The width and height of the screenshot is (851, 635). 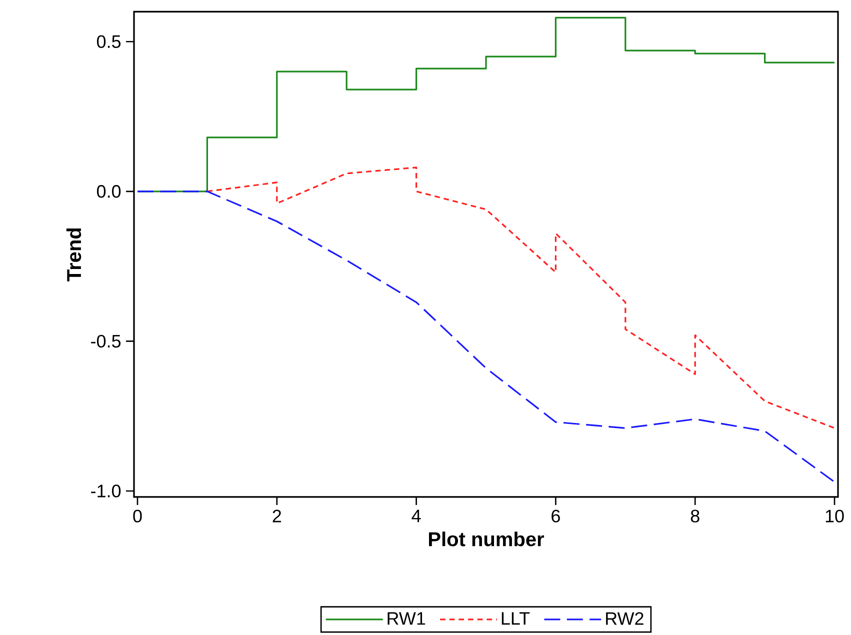 What do you see at coordinates (106, 491) in the screenshot?
I see `y-tick-label: -1.0` at bounding box center [106, 491].